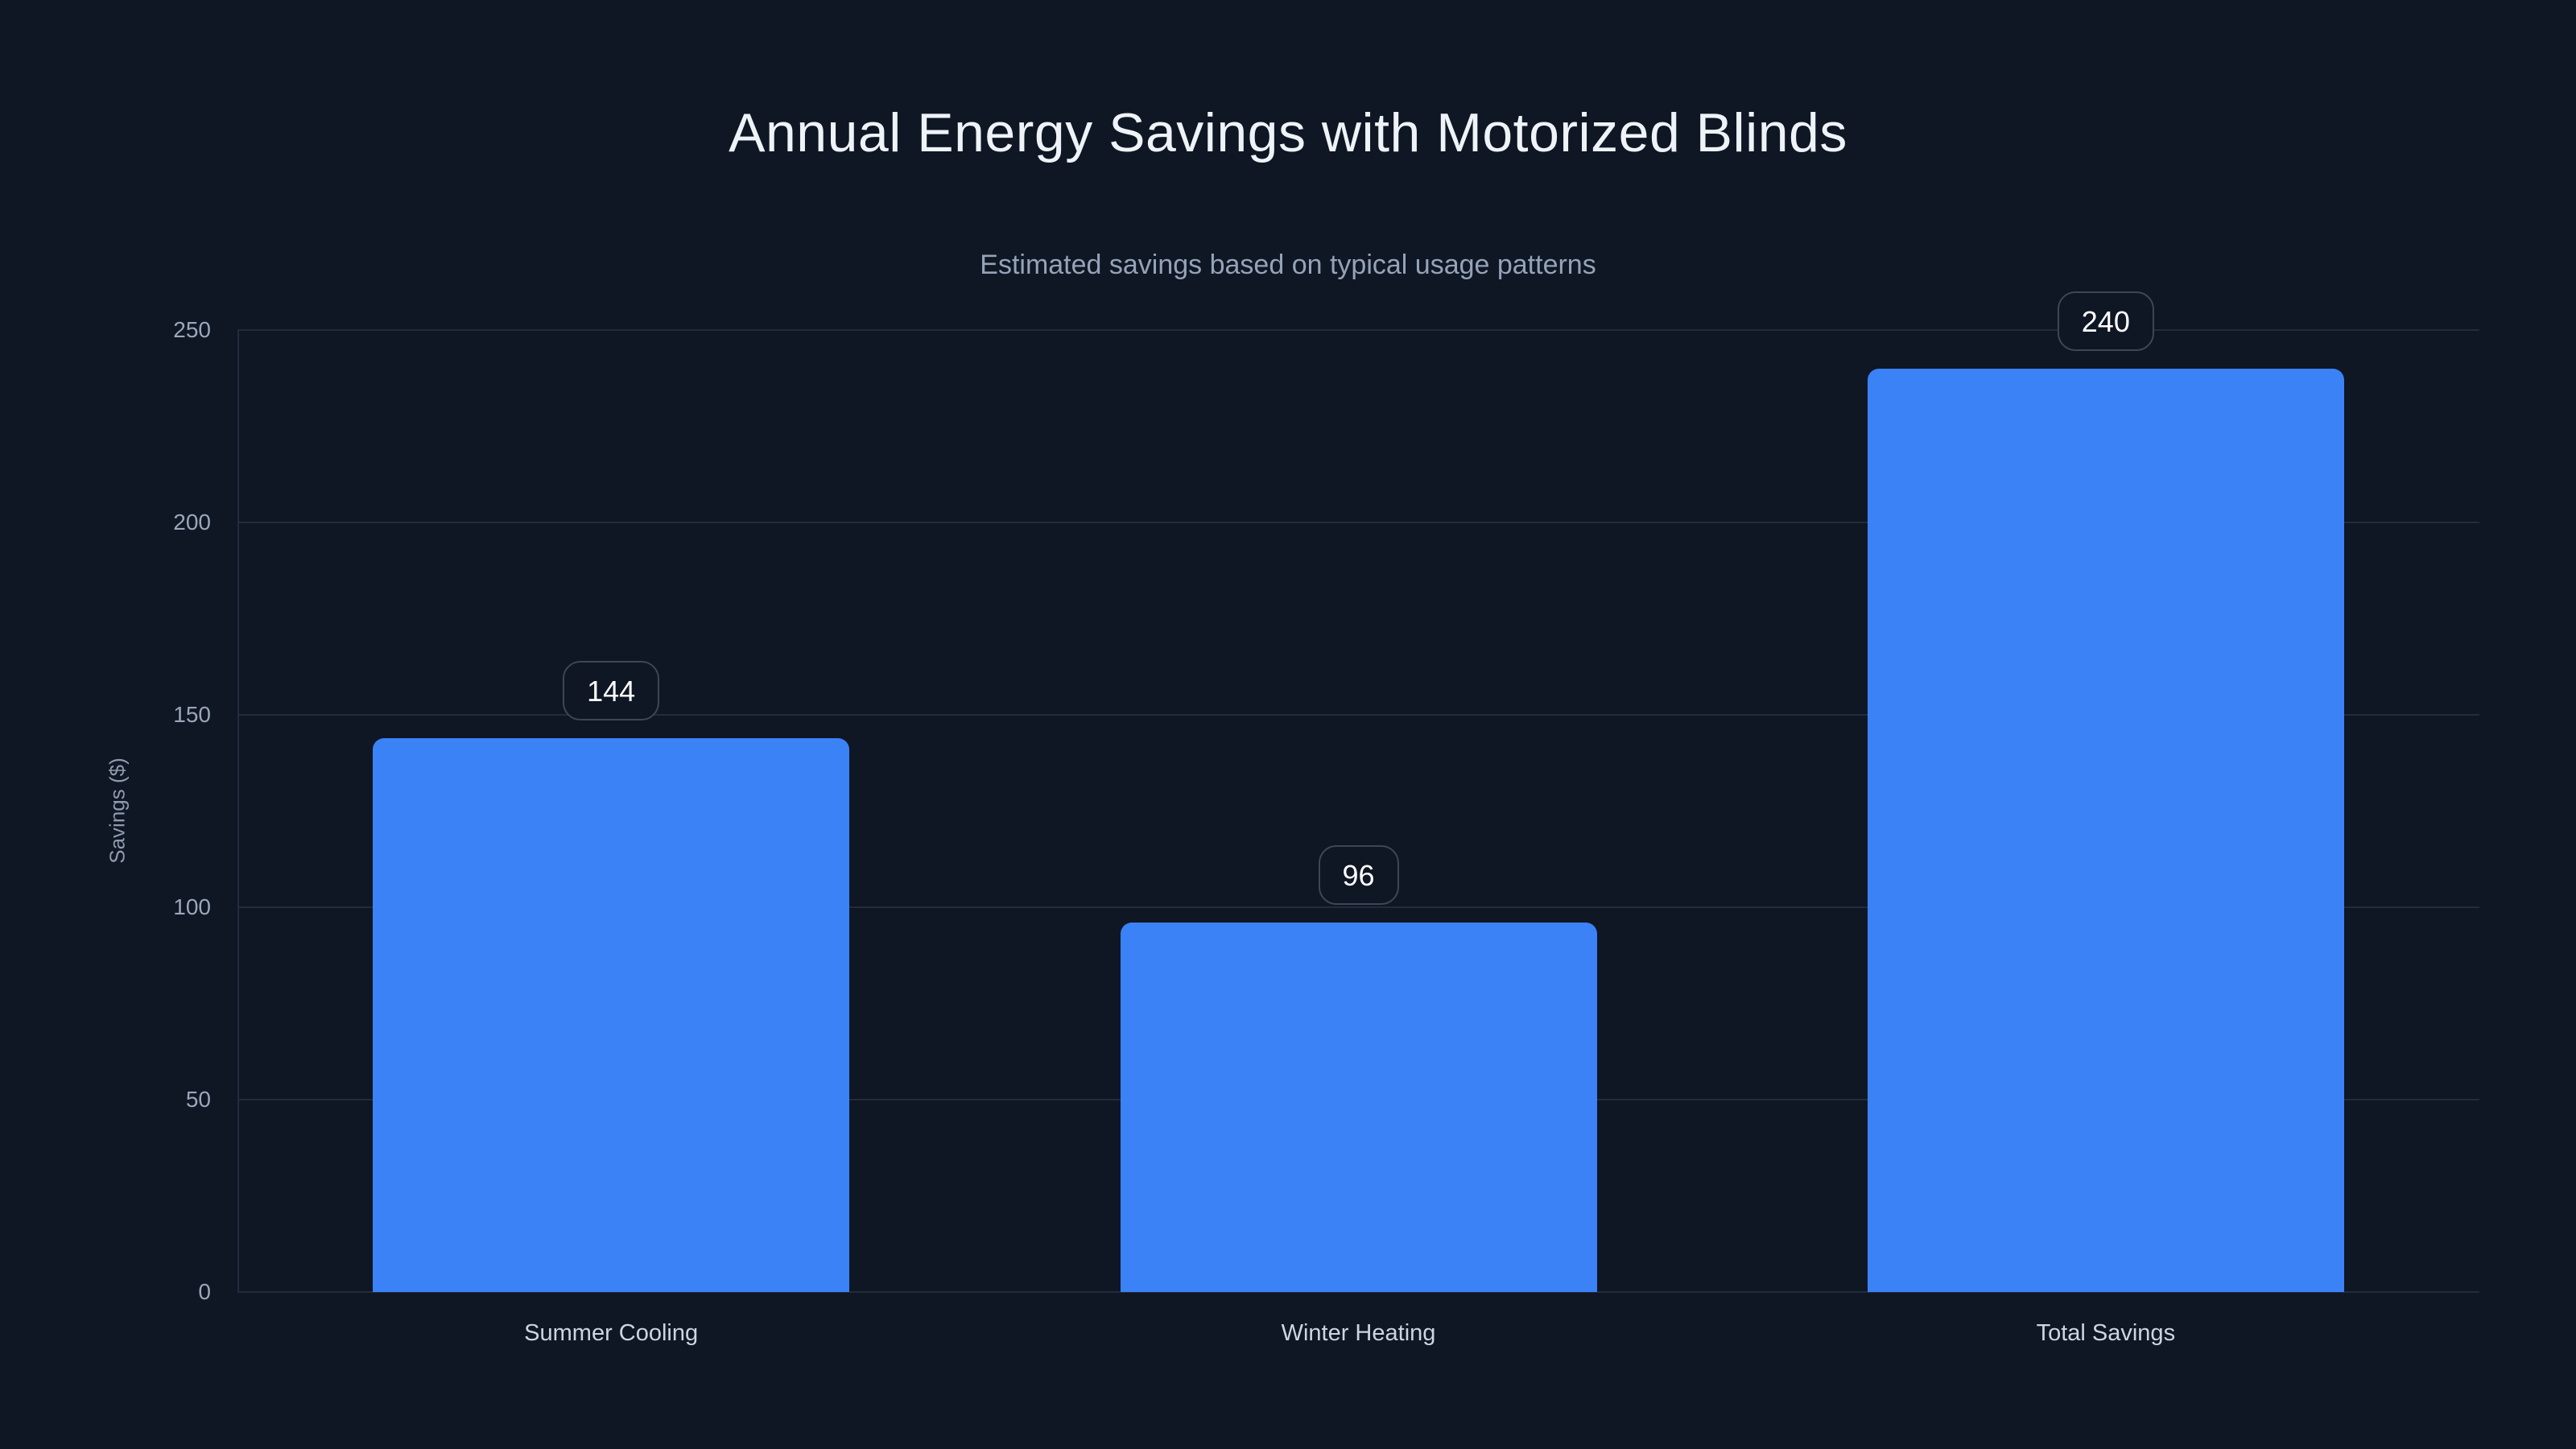  Describe the element at coordinates (1358, 1333) in the screenshot. I see `x-axis-label-winter-heating: Winter Heating` at that location.